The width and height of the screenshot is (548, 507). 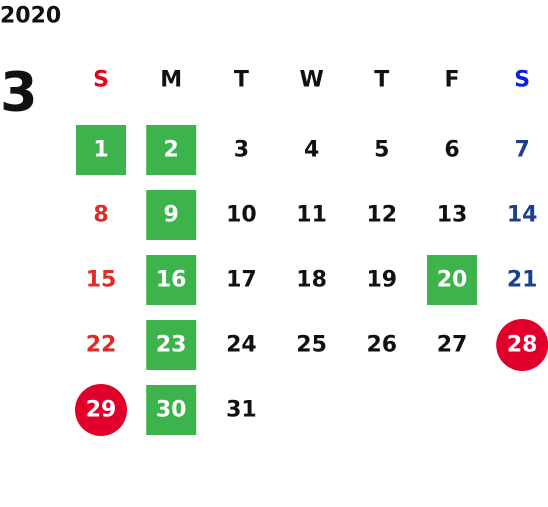 I want to click on day-number: 20, so click(x=452, y=280).